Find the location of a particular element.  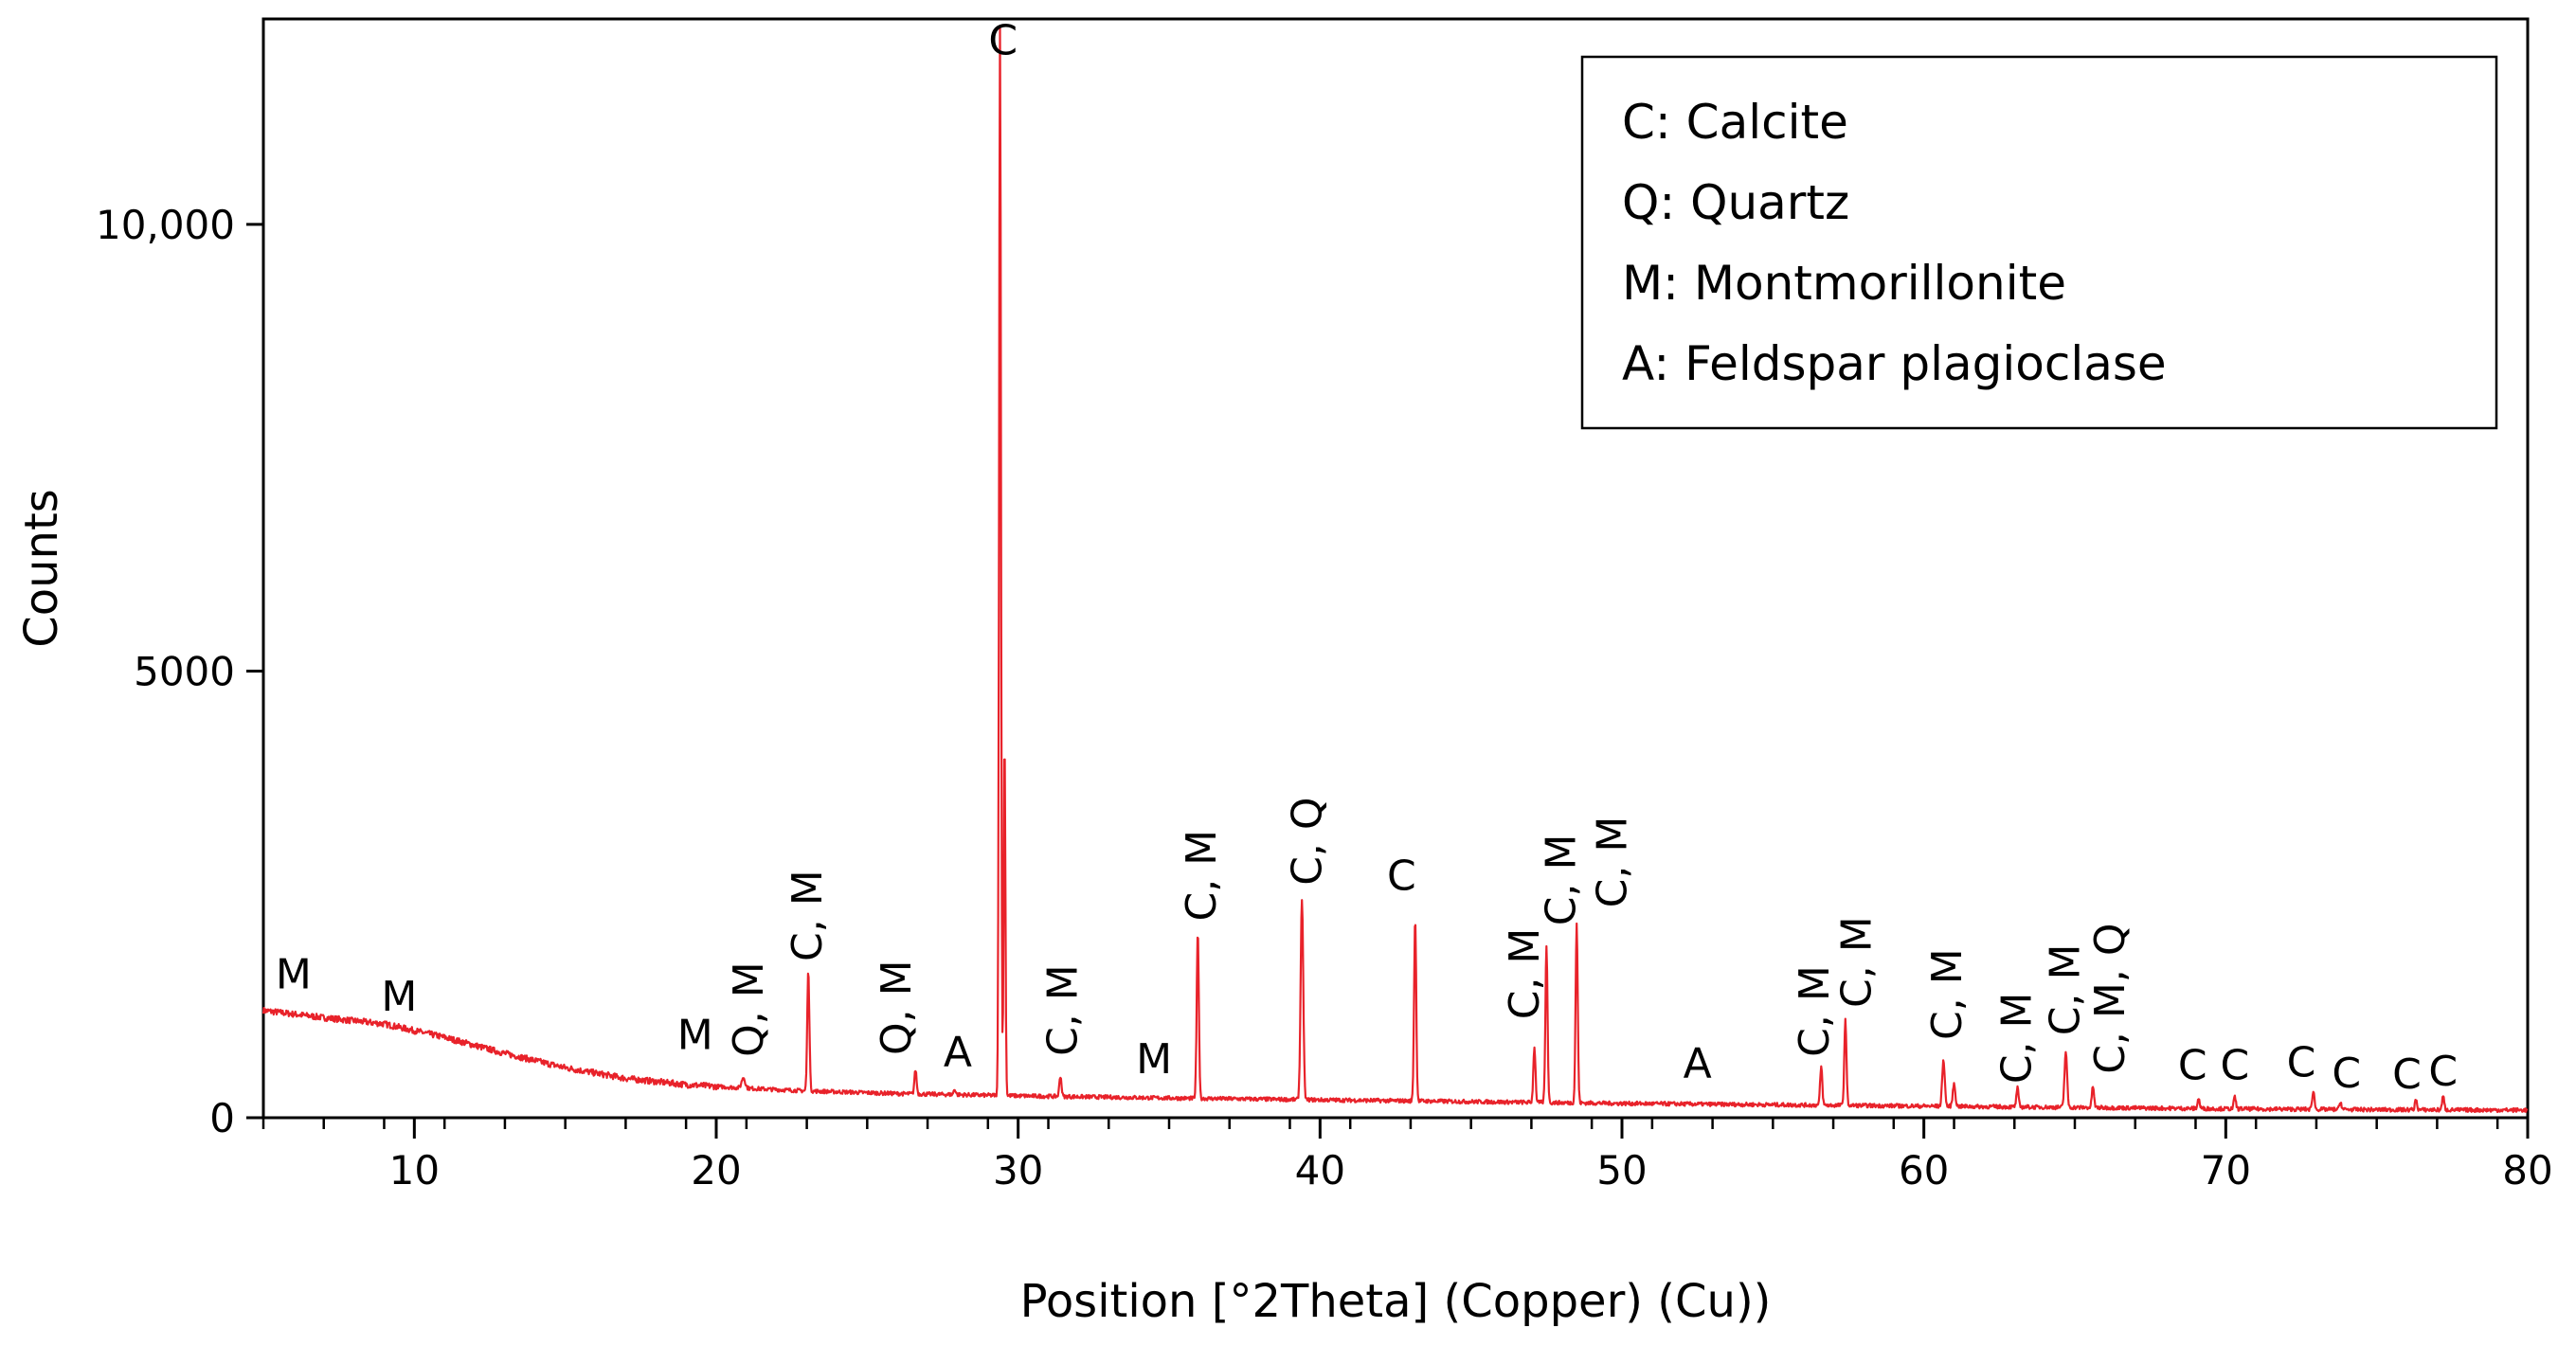

y-tick-label: 5000 is located at coordinates (184, 671).